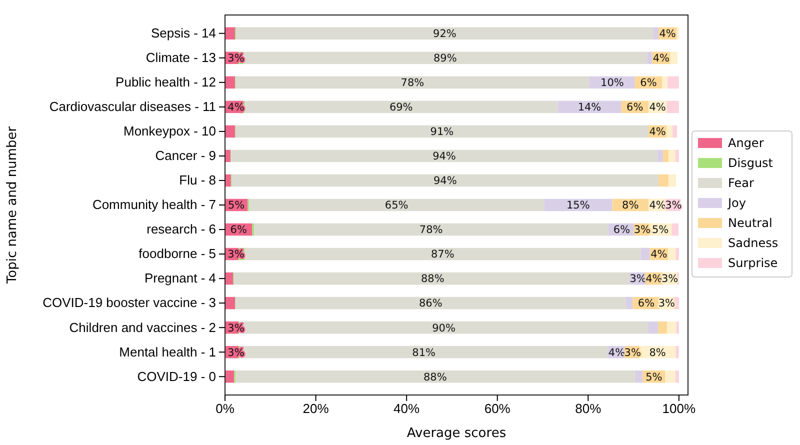  Describe the element at coordinates (590, 108) in the screenshot. I see `data-label: 14%` at that location.